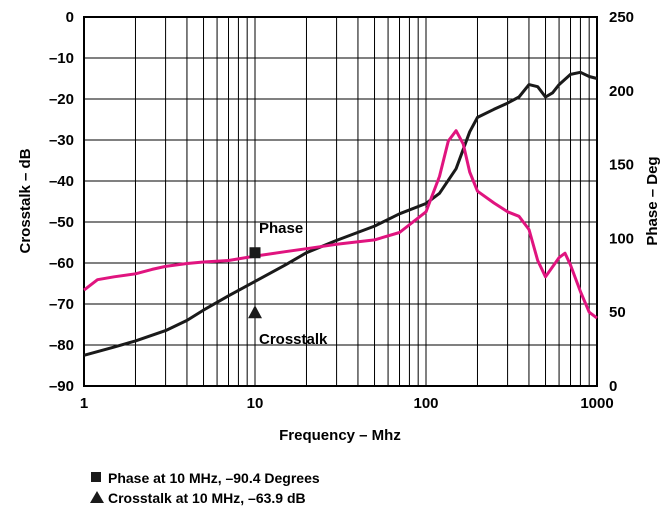 Image resolution: width=663 pixels, height=514 pixels. I want to click on legend-item-phase: Phase at 10 MHz, –90.4 Degrees, so click(205, 478).